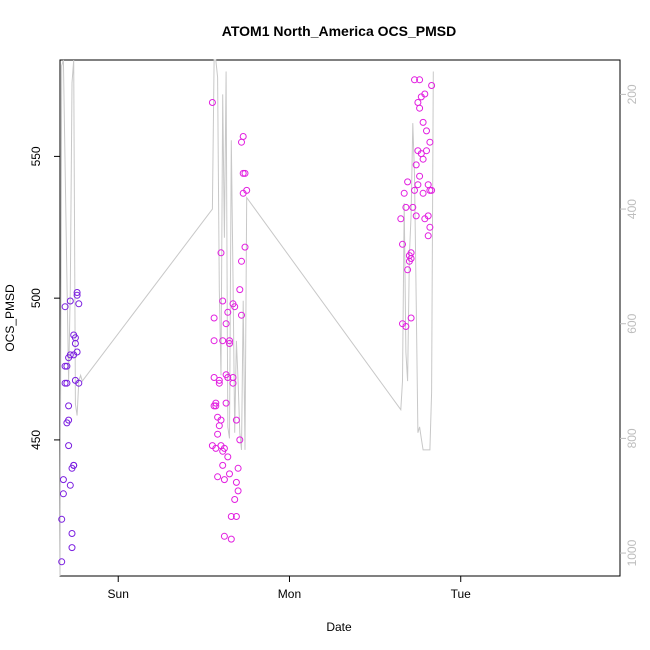 The image size is (650, 650). I want to click on chart-title: ATOM1 North_America OCS_PMSD, so click(339, 31).